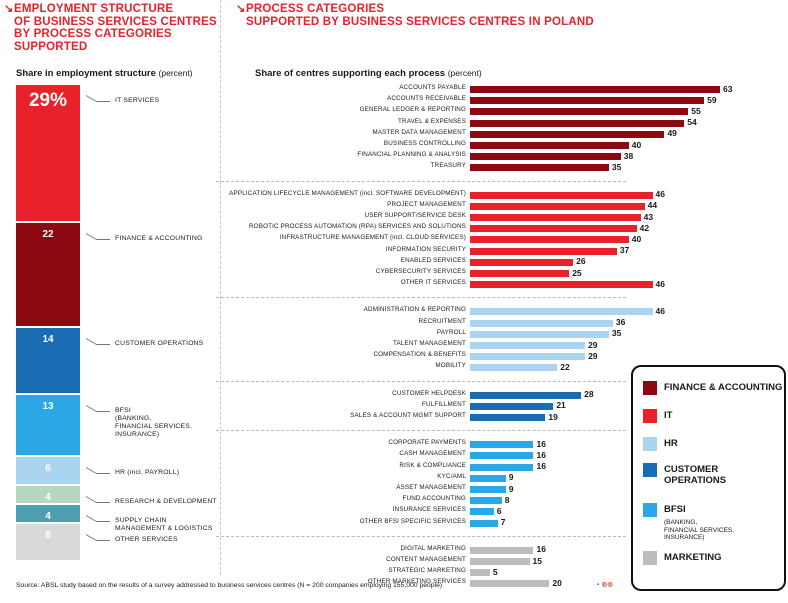  I want to click on employment-segment-label-line: MANAGEMENT & LOGISTICS, so click(164, 528).